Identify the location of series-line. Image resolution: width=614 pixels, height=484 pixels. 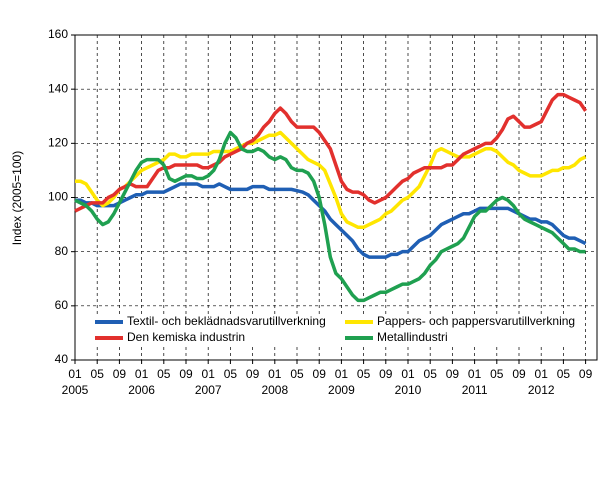
(331, 220).